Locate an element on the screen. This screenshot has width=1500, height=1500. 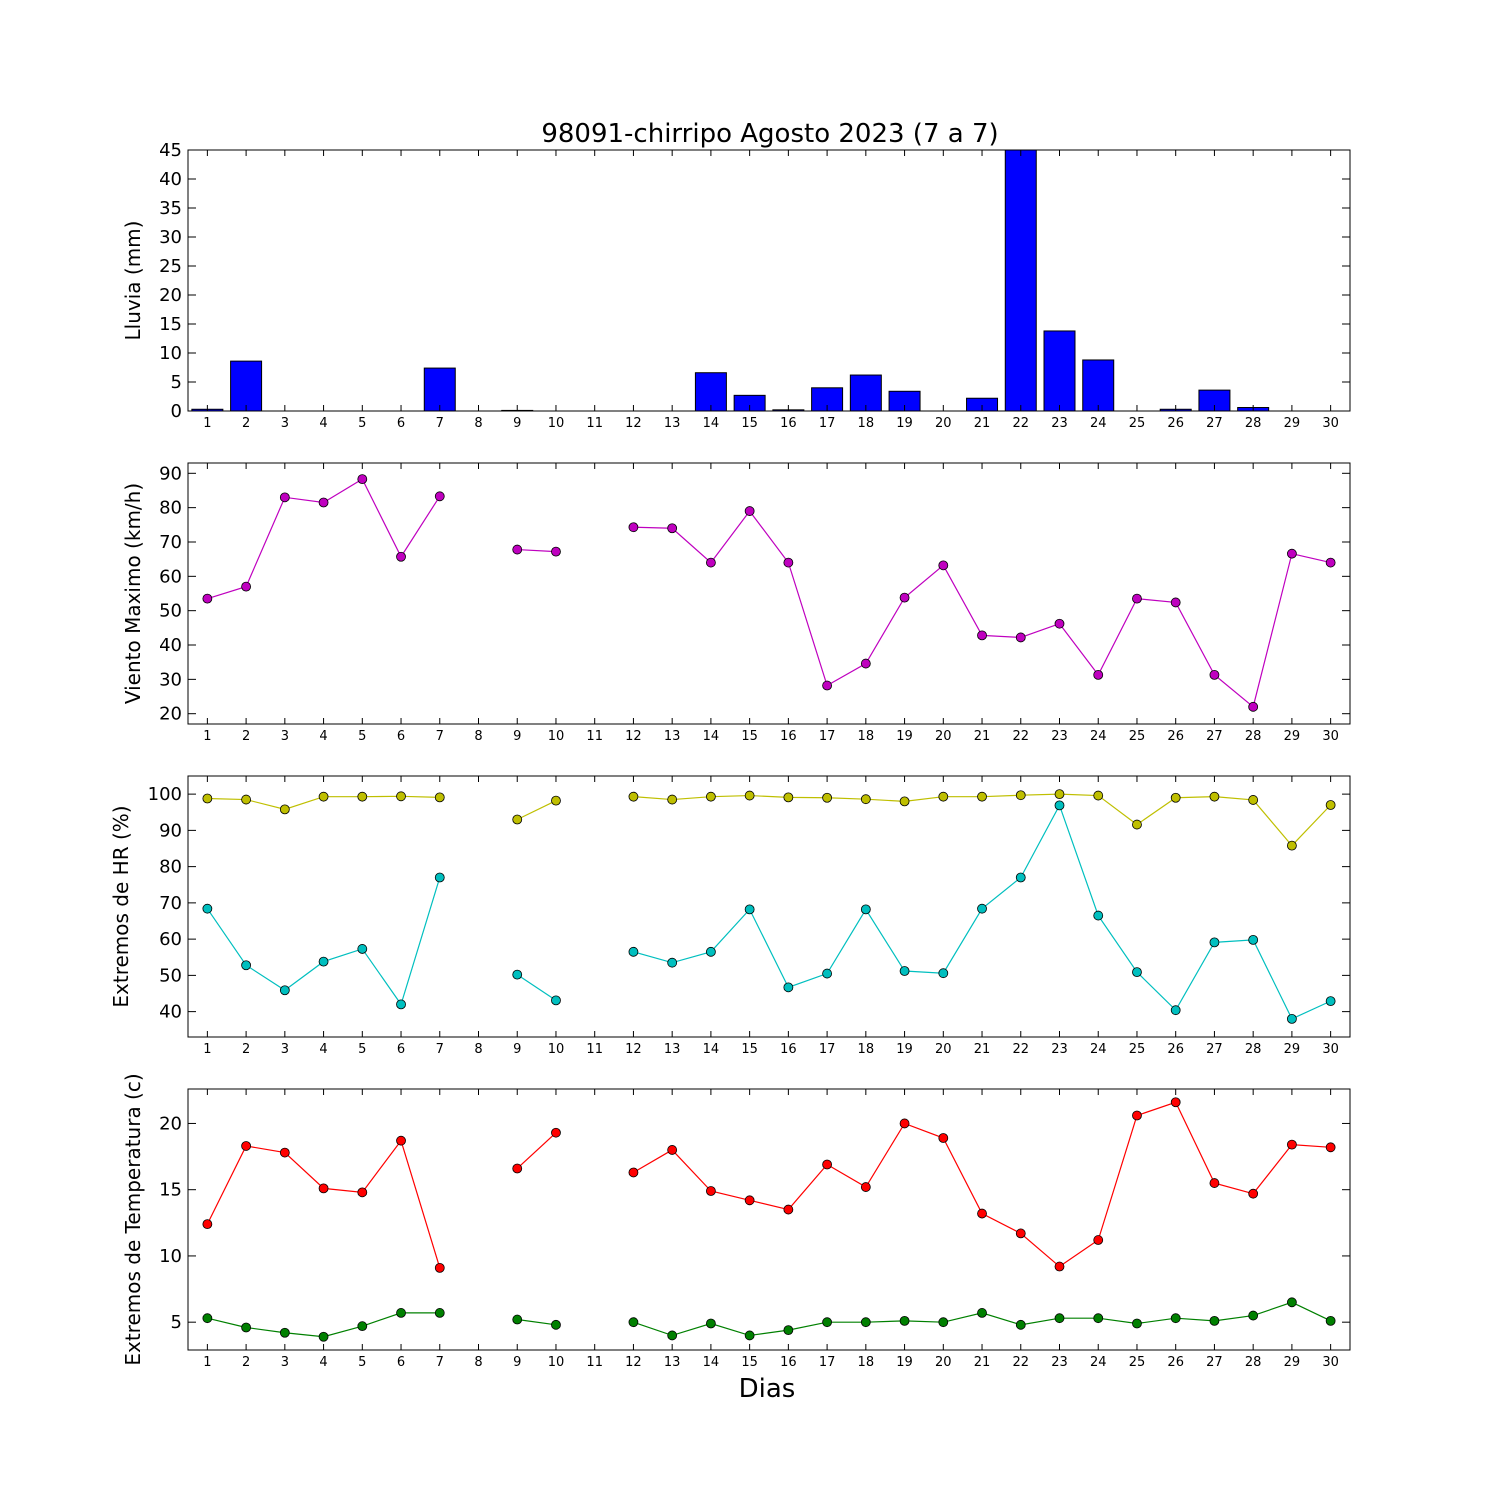
humedad-xtick-label-24: 24 is located at coordinates (1098, 1049).